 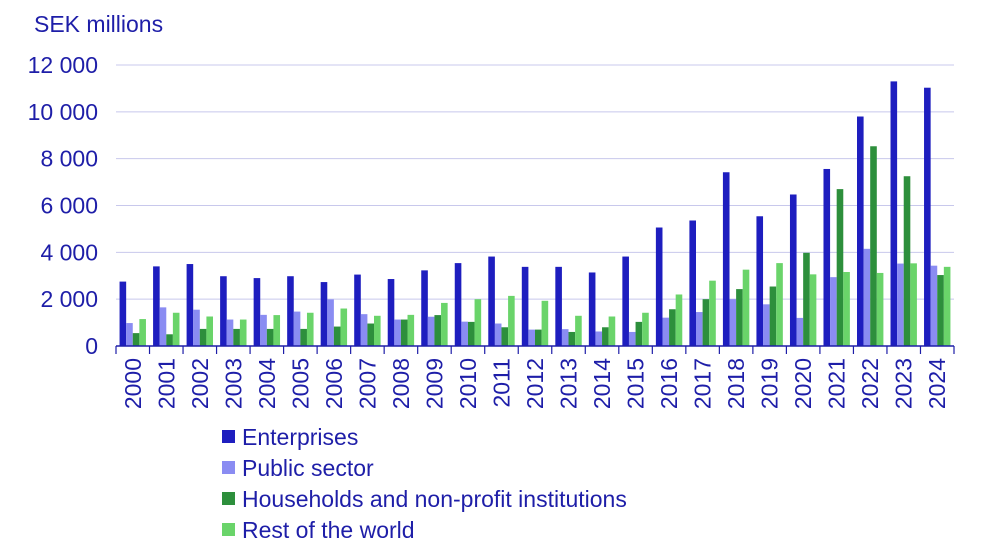 What do you see at coordinates (464, 333) in the screenshot?
I see `bar-public-sector-2010` at bounding box center [464, 333].